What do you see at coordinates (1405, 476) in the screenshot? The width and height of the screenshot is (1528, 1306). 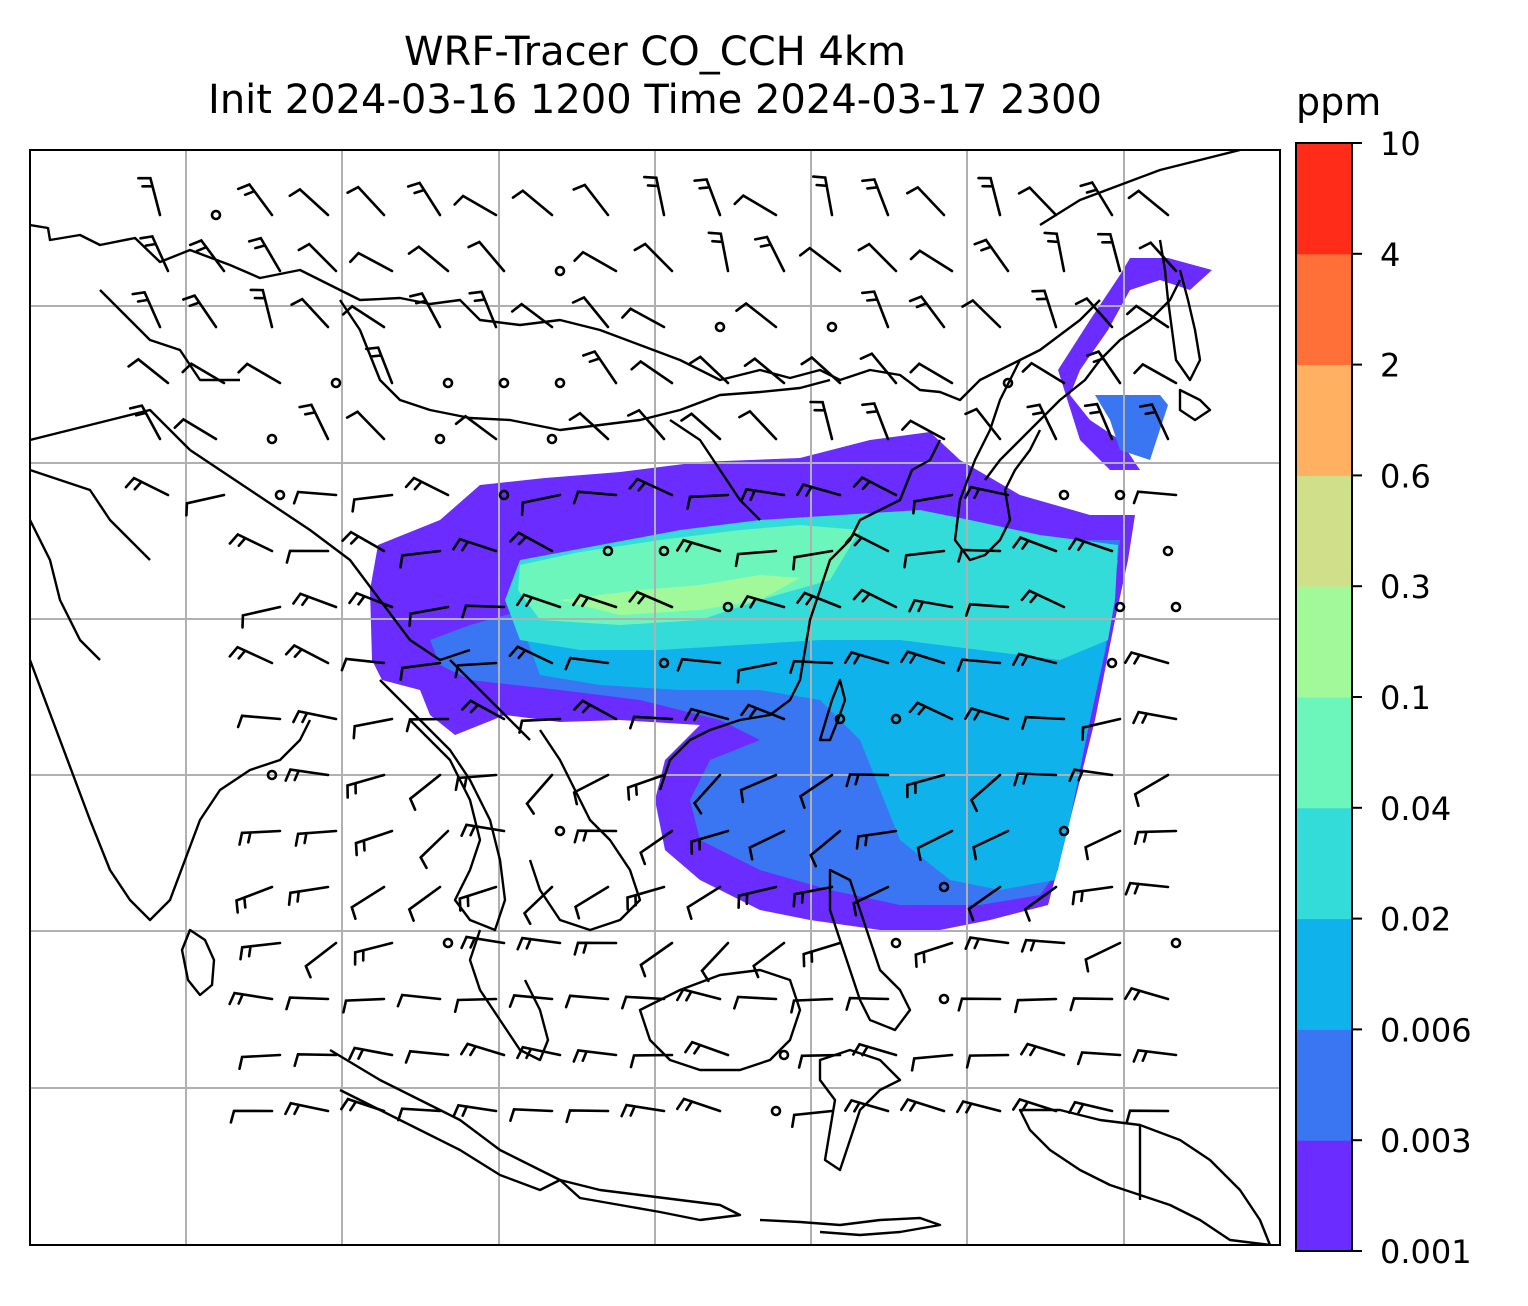 I see `colorbar-tick-label: 0.6` at bounding box center [1405, 476].